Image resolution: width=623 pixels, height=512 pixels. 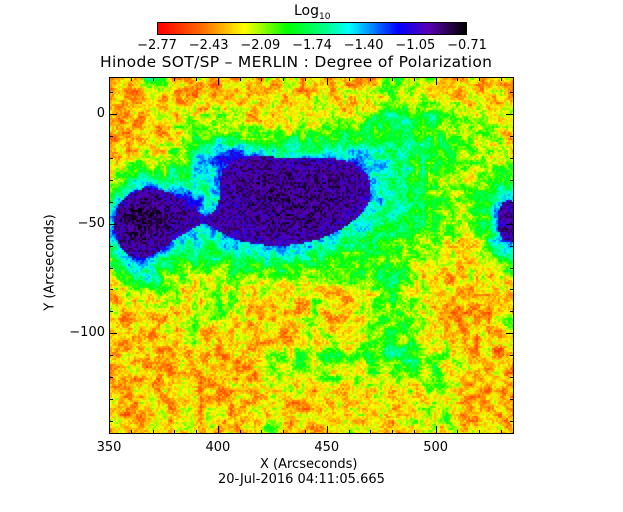 I want to click on colorbar-label: Log10, so click(x=312, y=12).